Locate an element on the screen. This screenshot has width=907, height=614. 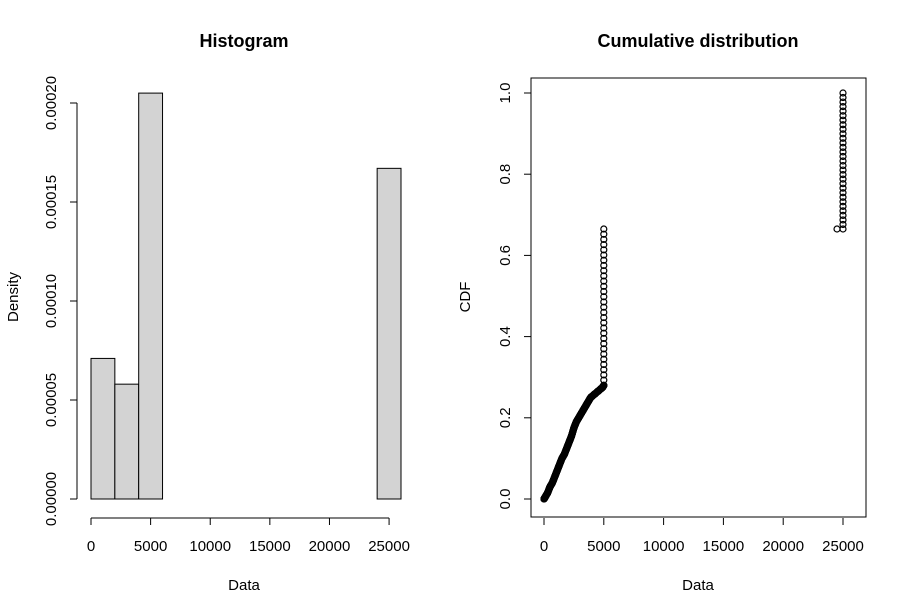
cdf-x-tick-label: 5000 is located at coordinates (603, 546).